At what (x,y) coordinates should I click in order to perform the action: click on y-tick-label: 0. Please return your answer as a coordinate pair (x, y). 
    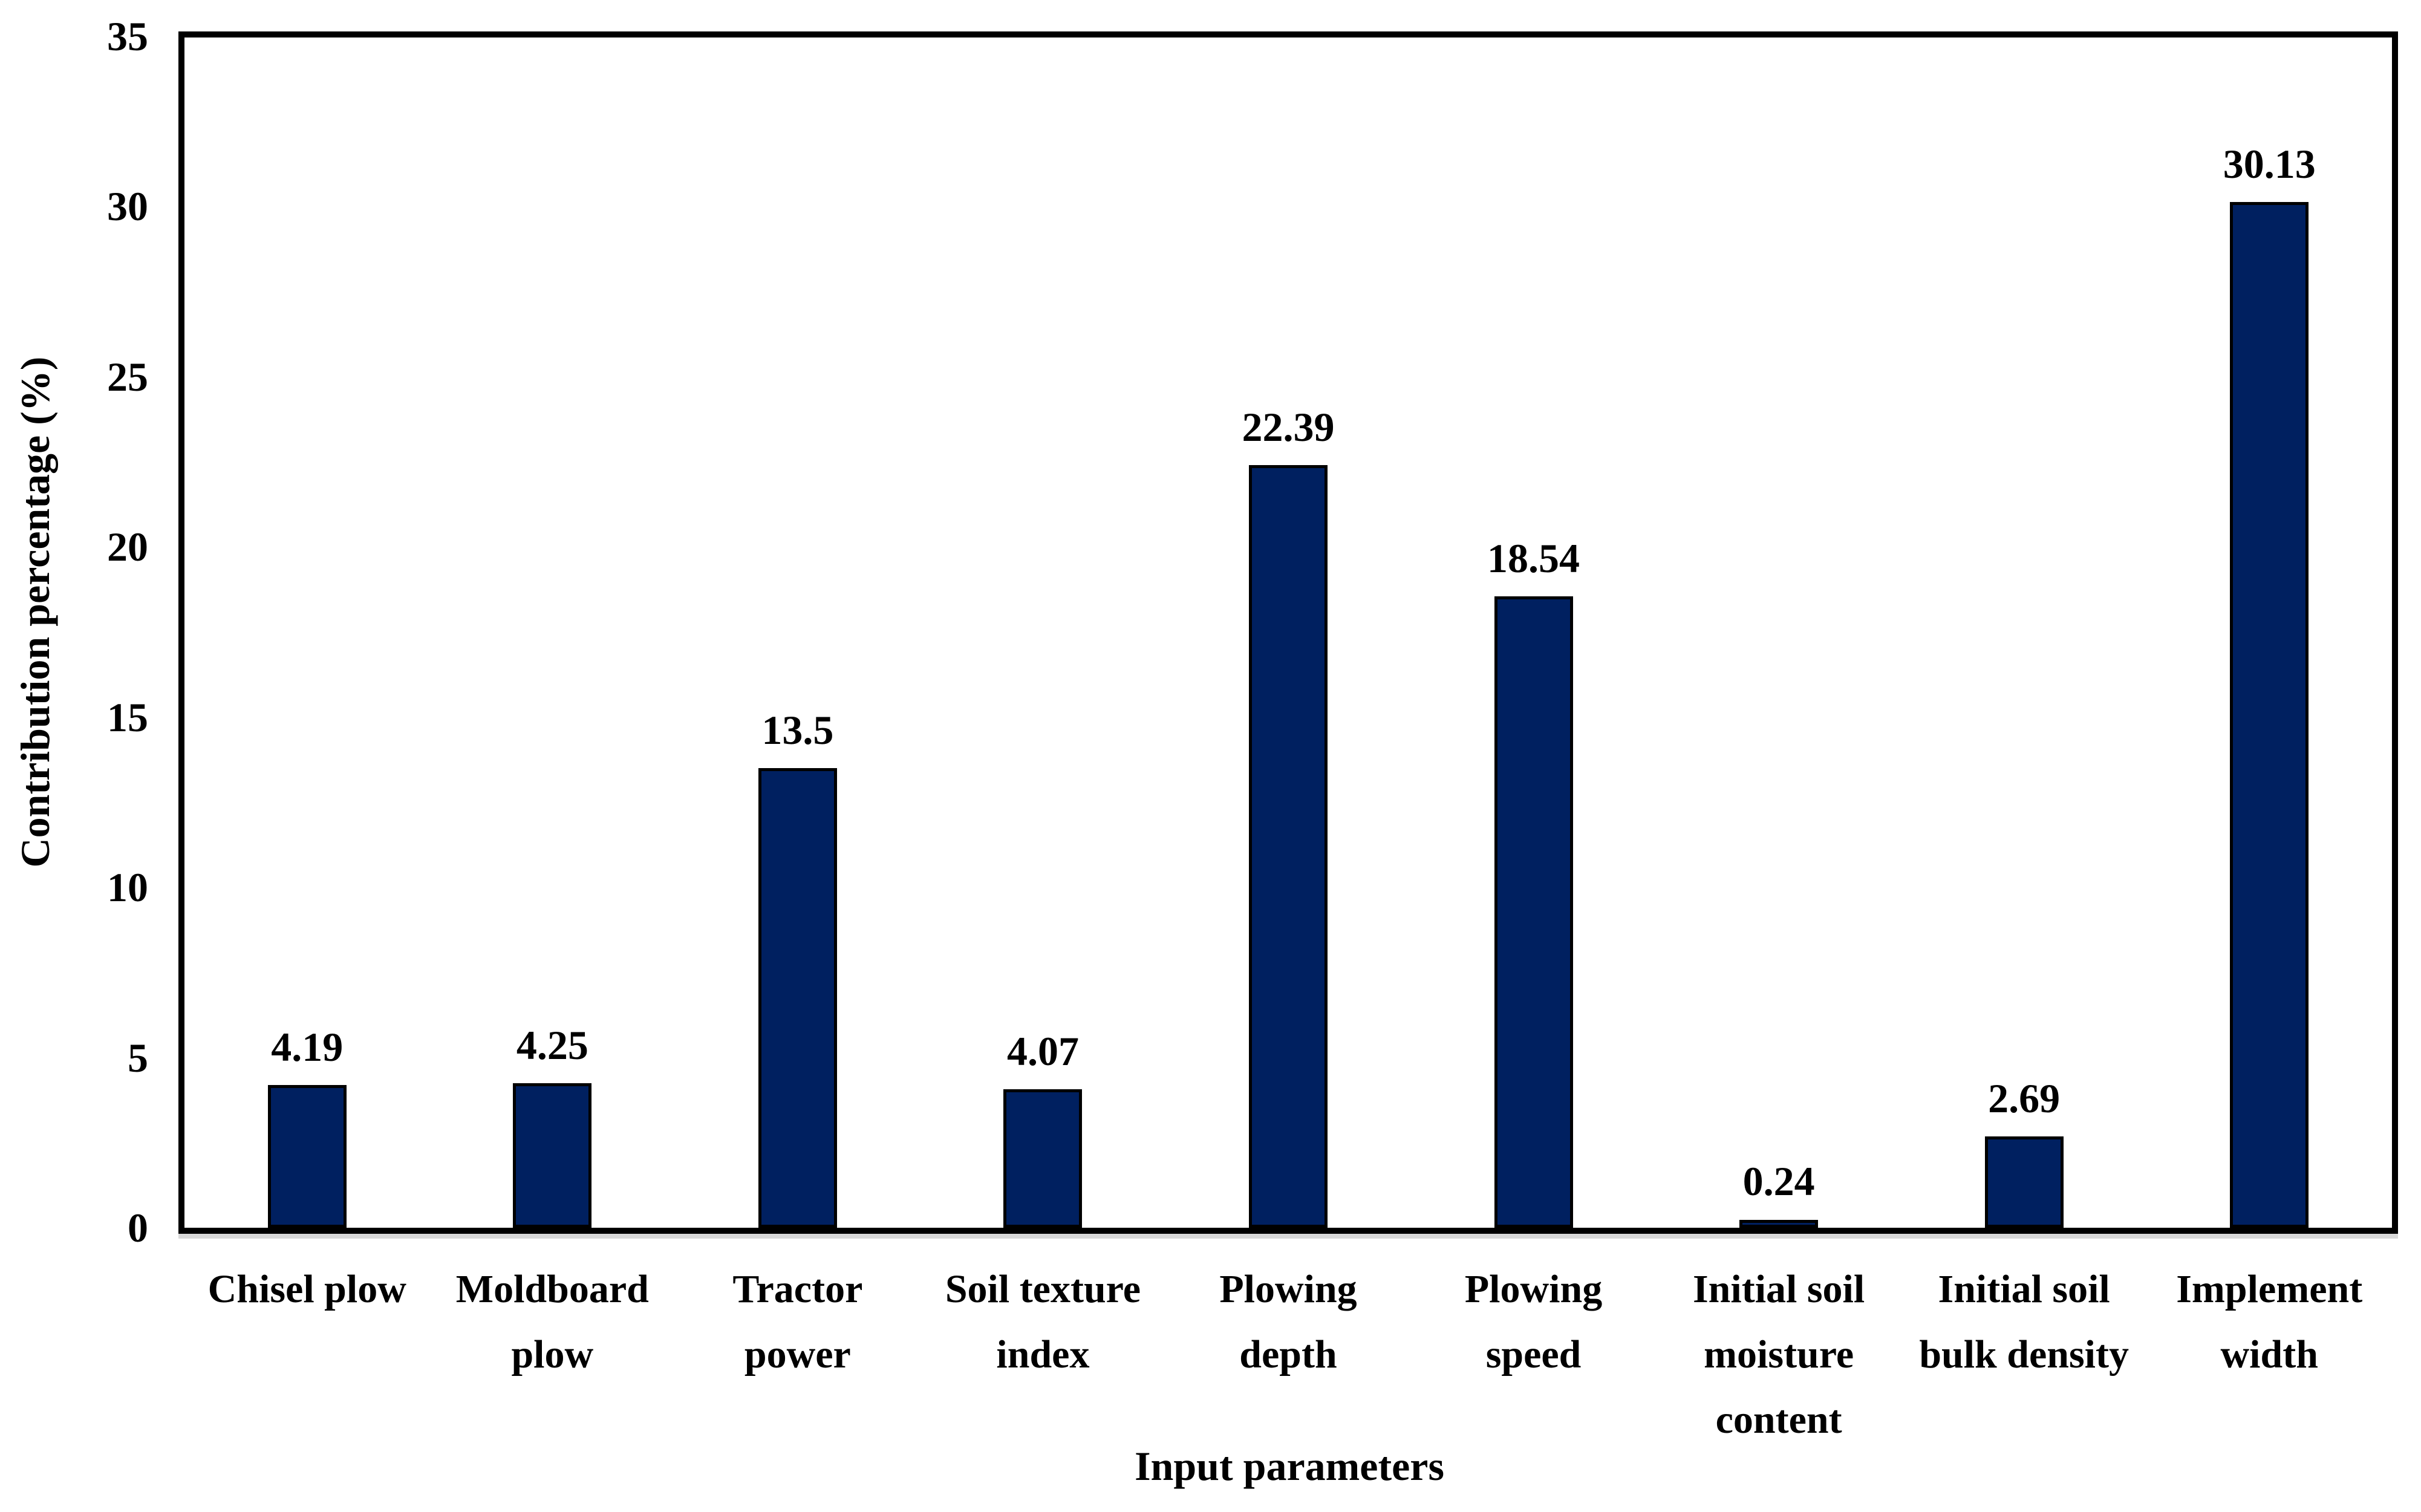
    Looking at the image, I should click on (138, 1228).